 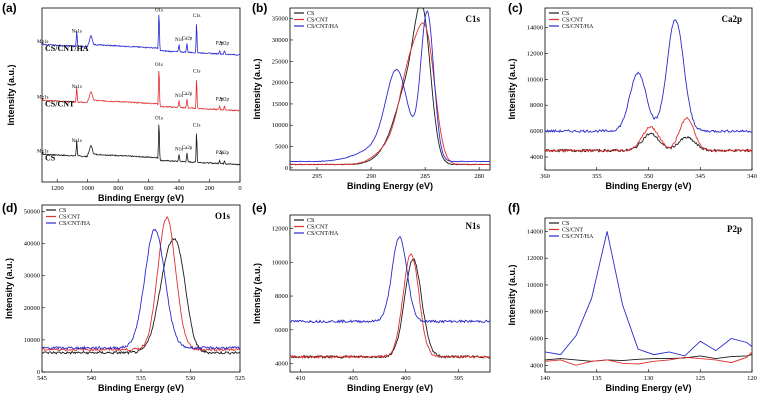 I want to click on peak-annotation: Mg1s, so click(x=42, y=151).